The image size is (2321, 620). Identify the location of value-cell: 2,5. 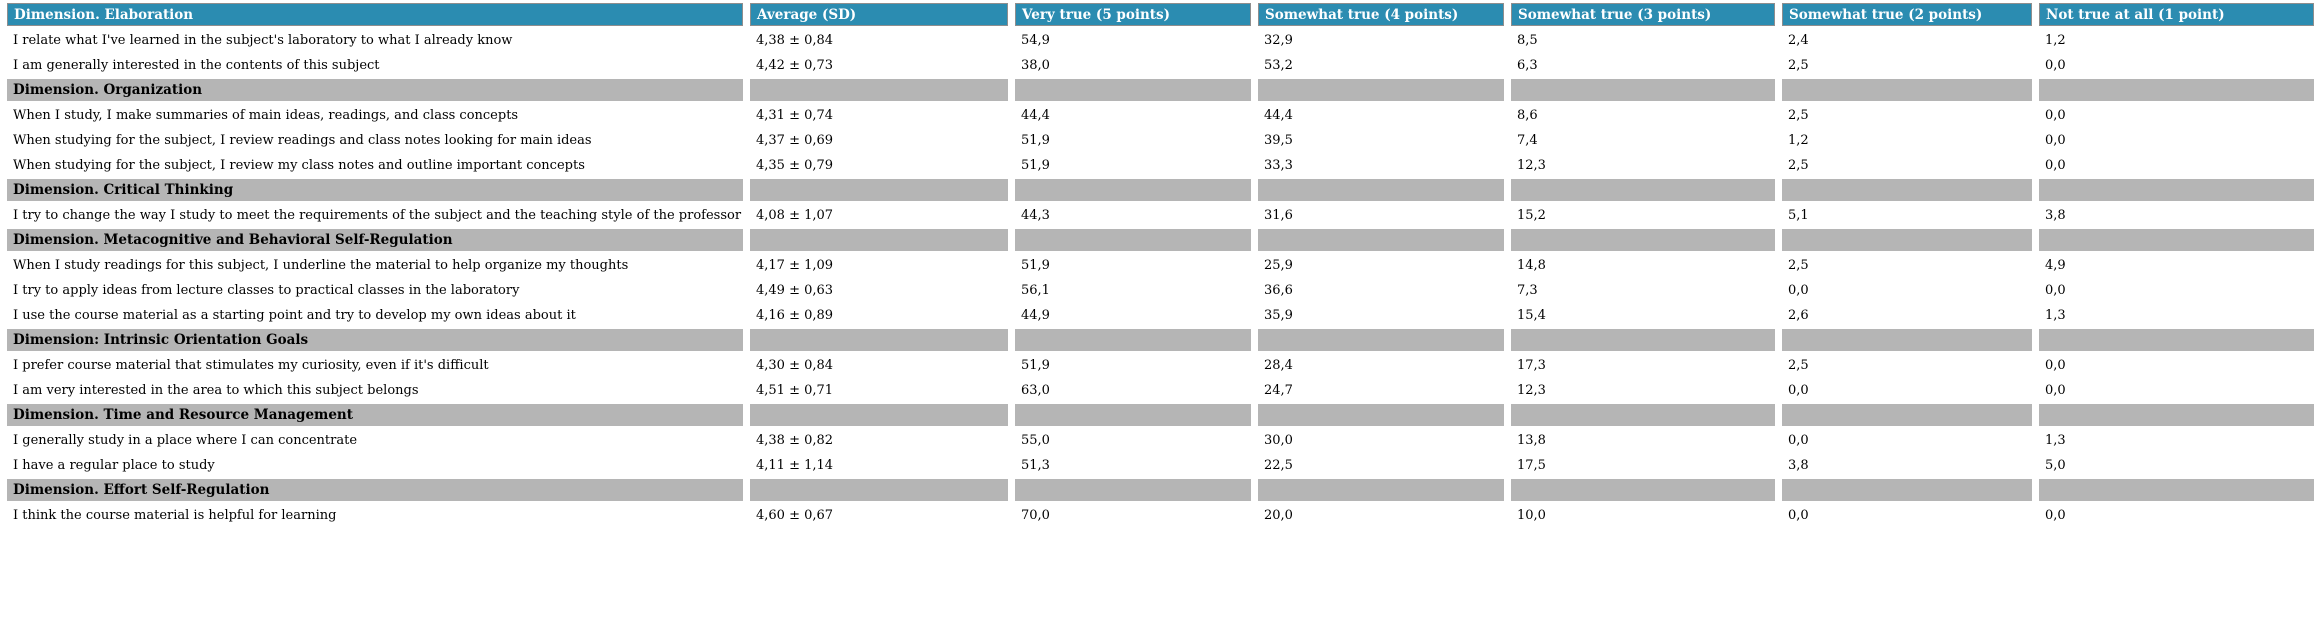
(1907, 365).